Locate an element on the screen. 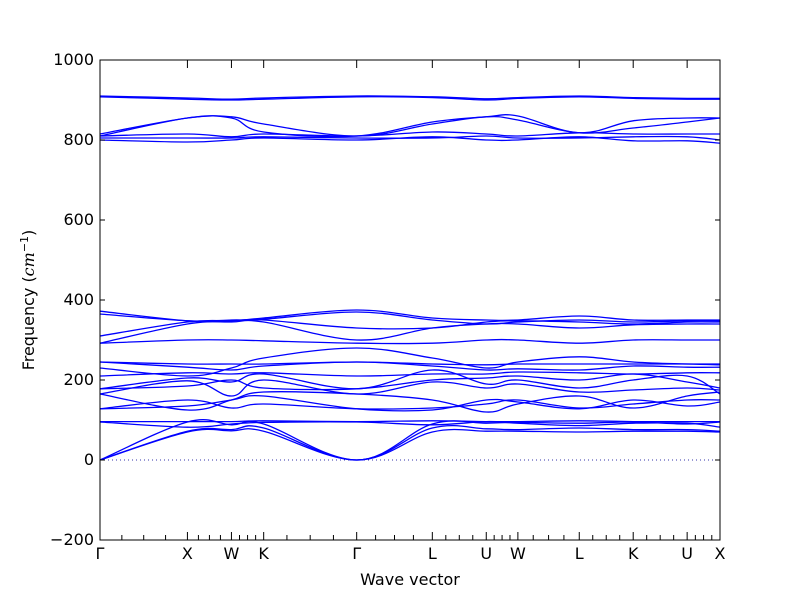 This screenshot has height=600, width=800. y-axis-unit-exponent: −1 is located at coordinates (24, 244).